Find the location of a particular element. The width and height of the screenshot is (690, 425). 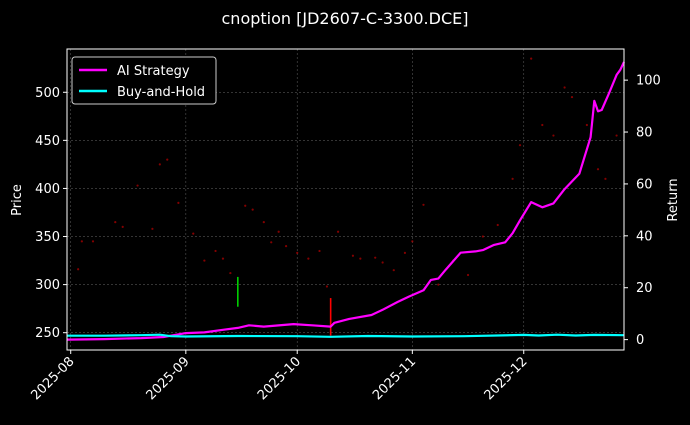

y2-tick-label: 40 is located at coordinates (644, 236).